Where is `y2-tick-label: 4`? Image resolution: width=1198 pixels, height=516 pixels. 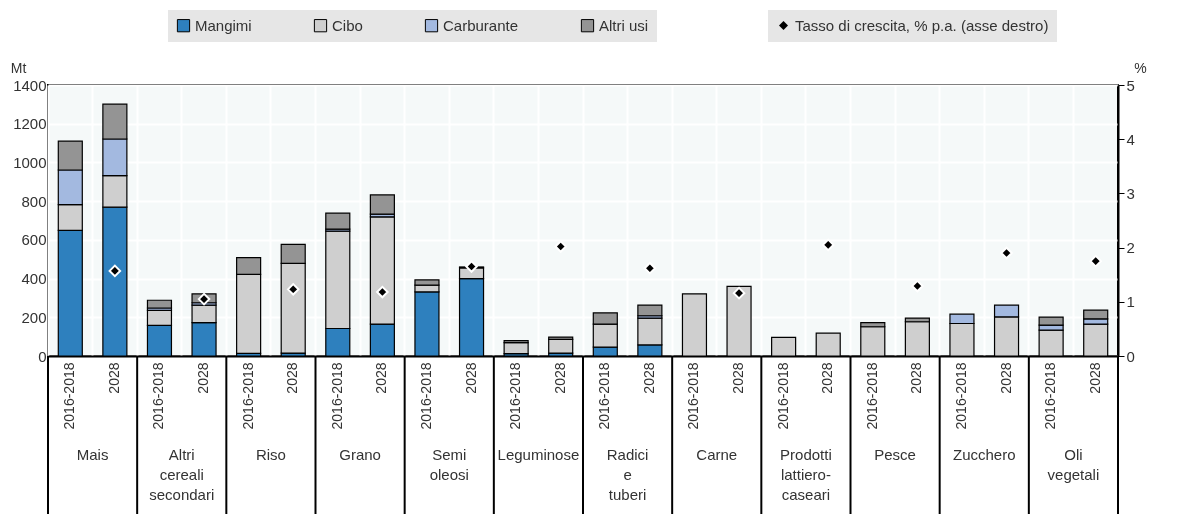 y2-tick-label: 4 is located at coordinates (1130, 139).